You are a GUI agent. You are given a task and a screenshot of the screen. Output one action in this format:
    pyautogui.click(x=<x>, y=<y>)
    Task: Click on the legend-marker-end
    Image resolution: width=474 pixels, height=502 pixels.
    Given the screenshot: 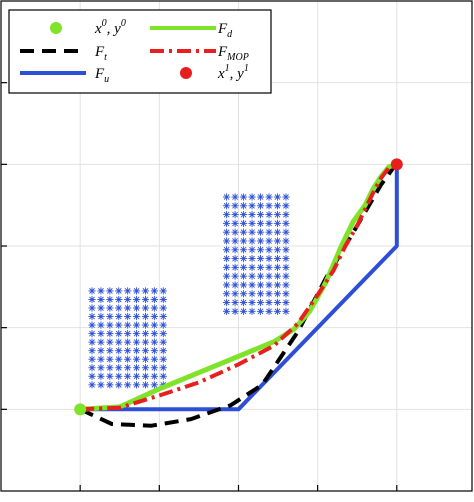 What is the action you would take?
    pyautogui.click(x=186, y=73)
    